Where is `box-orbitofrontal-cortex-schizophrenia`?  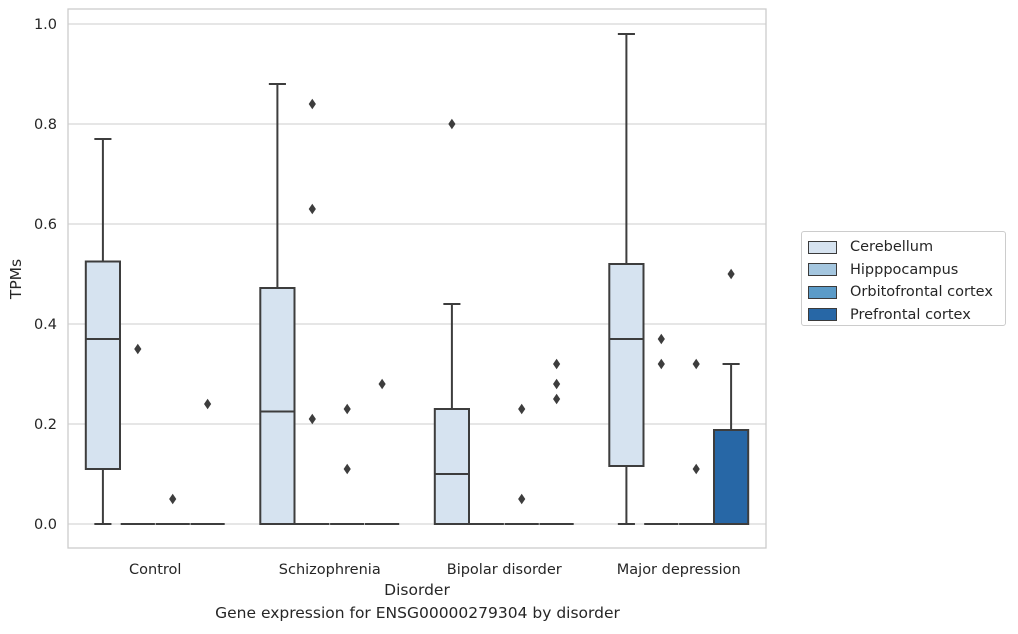
box-orbitofrontal-cortex-schizophrenia is located at coordinates (347, 464).